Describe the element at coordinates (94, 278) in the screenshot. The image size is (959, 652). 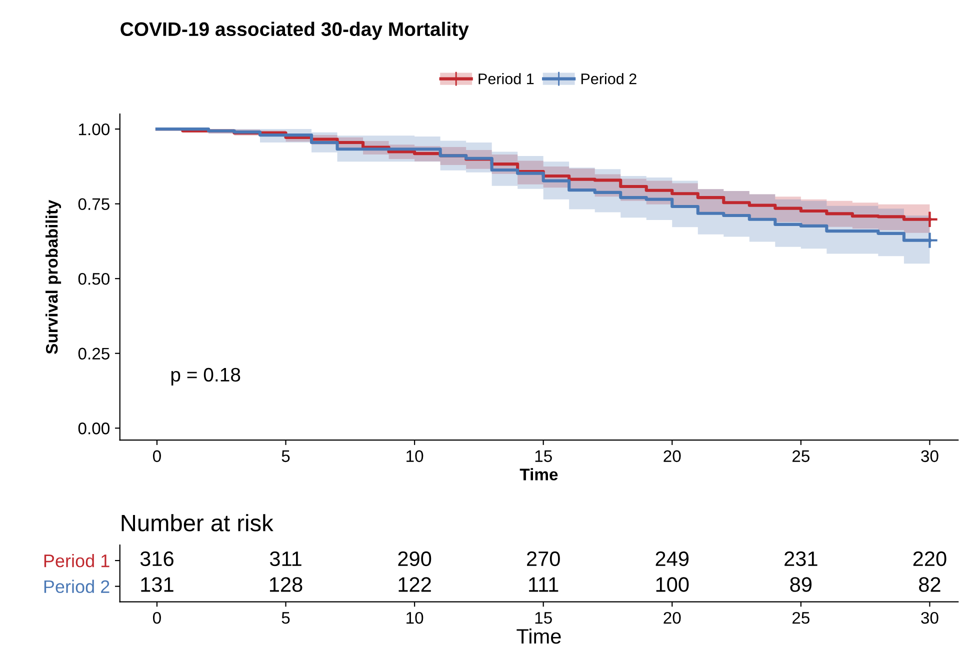
I see `y-tick-label: 0.50` at that location.